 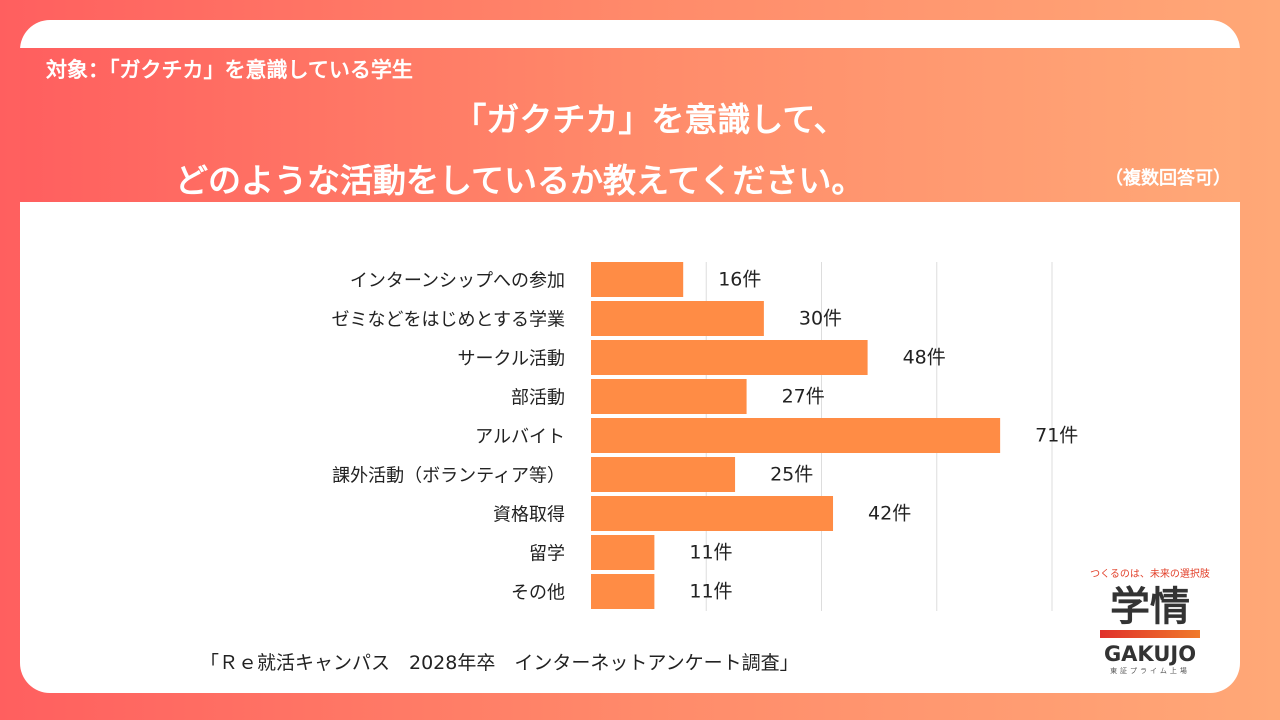 What do you see at coordinates (448, 476) in the screenshot?
I see `category-label: 課外活動（ボランティア等）` at bounding box center [448, 476].